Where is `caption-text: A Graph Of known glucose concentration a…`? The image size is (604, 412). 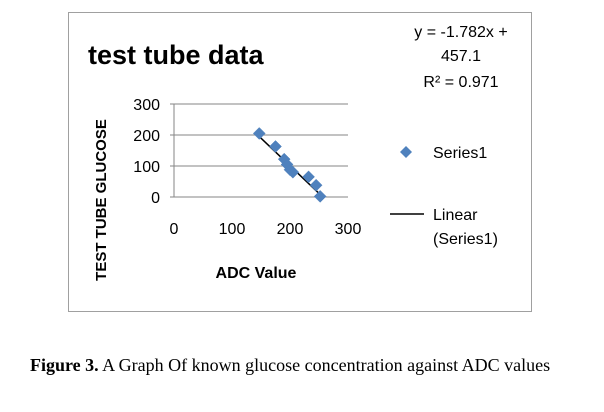 caption-text: A Graph Of known glucose concentration a… is located at coordinates (324, 365).